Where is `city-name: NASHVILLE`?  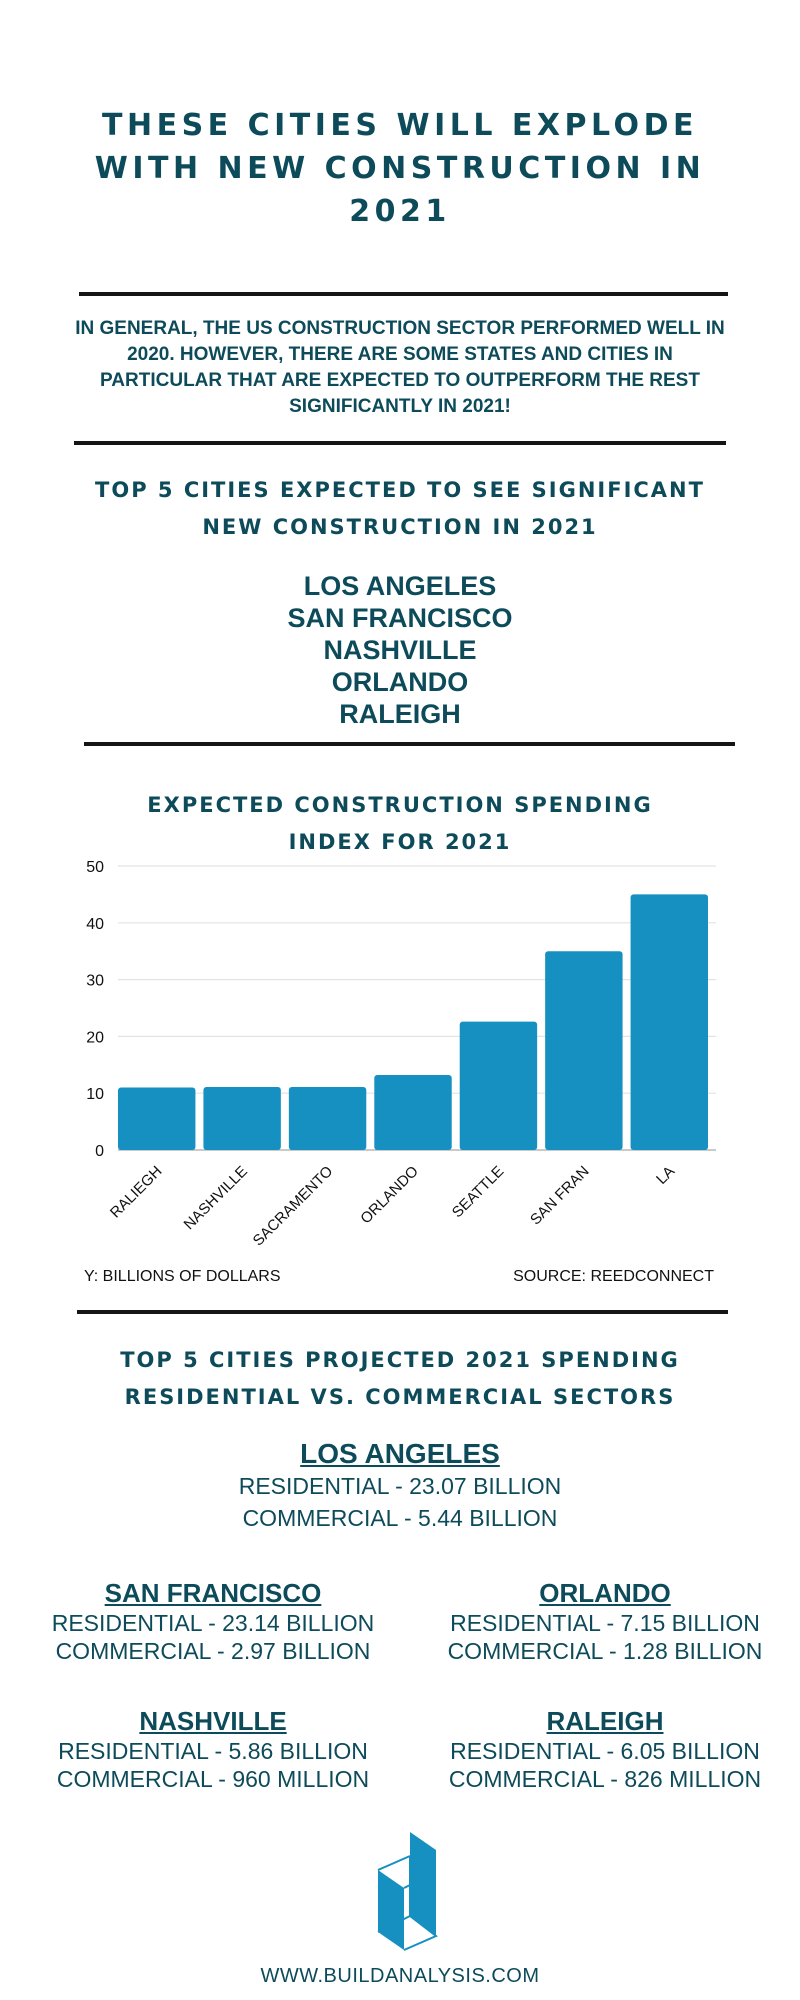
city-name: NASHVILLE is located at coordinates (213, 1721).